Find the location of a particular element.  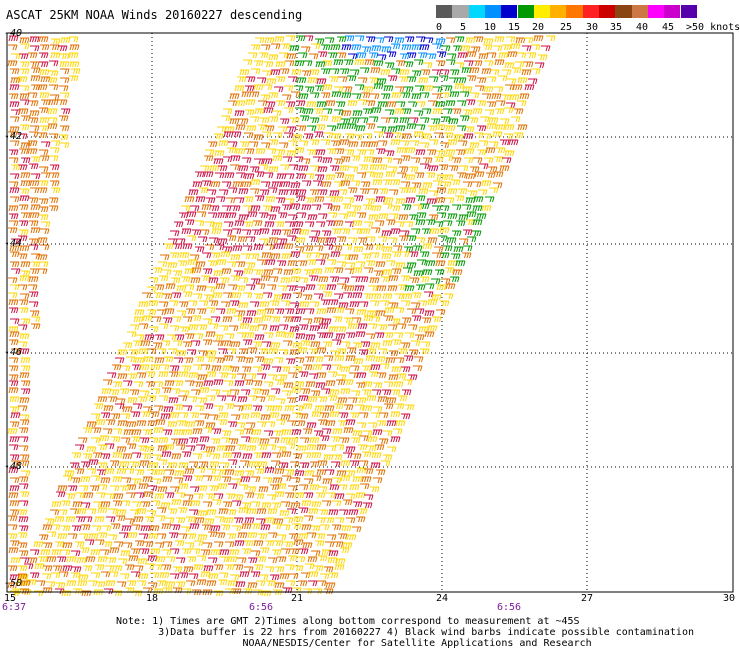

legend-label: 45 is located at coordinates (668, 27).